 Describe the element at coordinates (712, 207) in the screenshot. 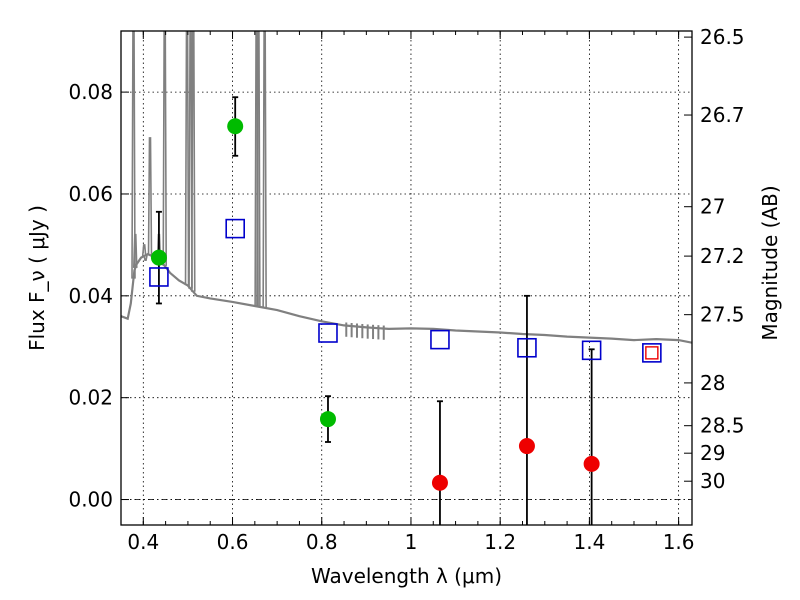

I see `mag-tick-label: 27` at that location.